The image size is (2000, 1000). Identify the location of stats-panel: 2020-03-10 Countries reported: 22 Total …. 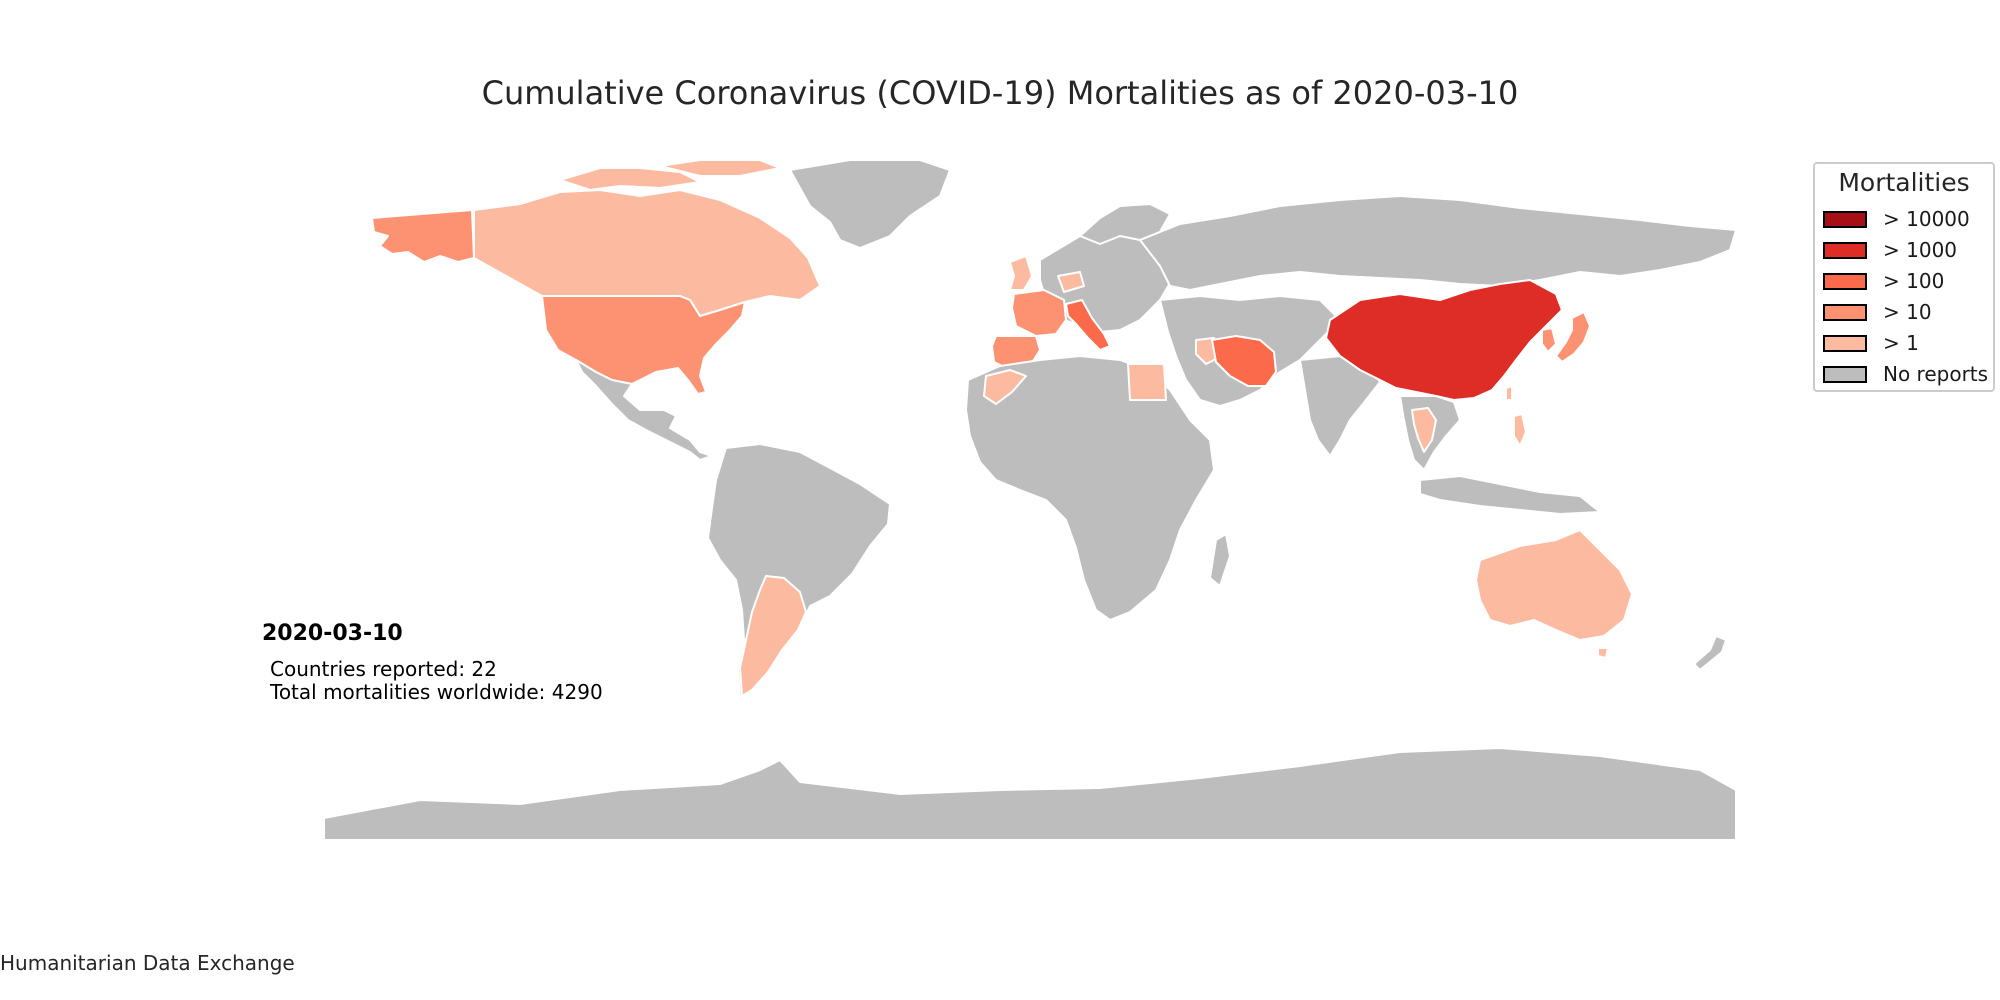
(432, 662).